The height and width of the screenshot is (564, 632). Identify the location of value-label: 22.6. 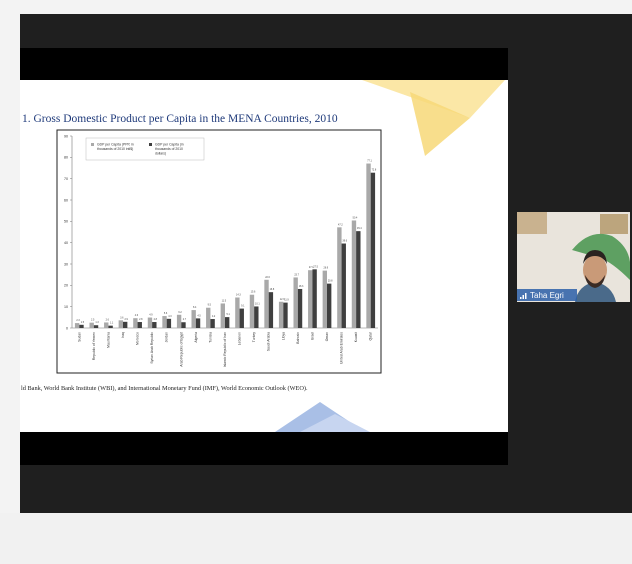
(267, 277).